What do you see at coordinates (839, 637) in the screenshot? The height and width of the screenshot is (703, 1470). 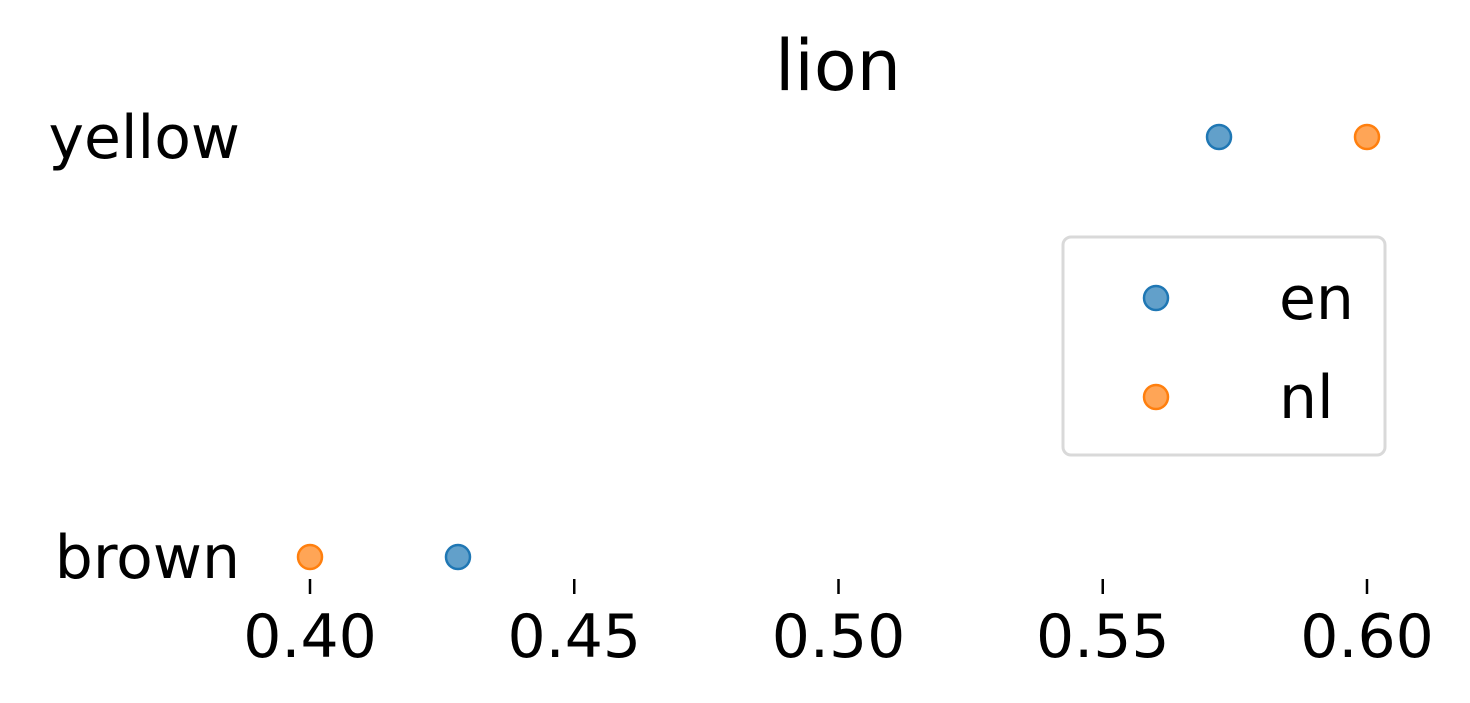 I see `x-tick-label: 0.50` at bounding box center [839, 637].